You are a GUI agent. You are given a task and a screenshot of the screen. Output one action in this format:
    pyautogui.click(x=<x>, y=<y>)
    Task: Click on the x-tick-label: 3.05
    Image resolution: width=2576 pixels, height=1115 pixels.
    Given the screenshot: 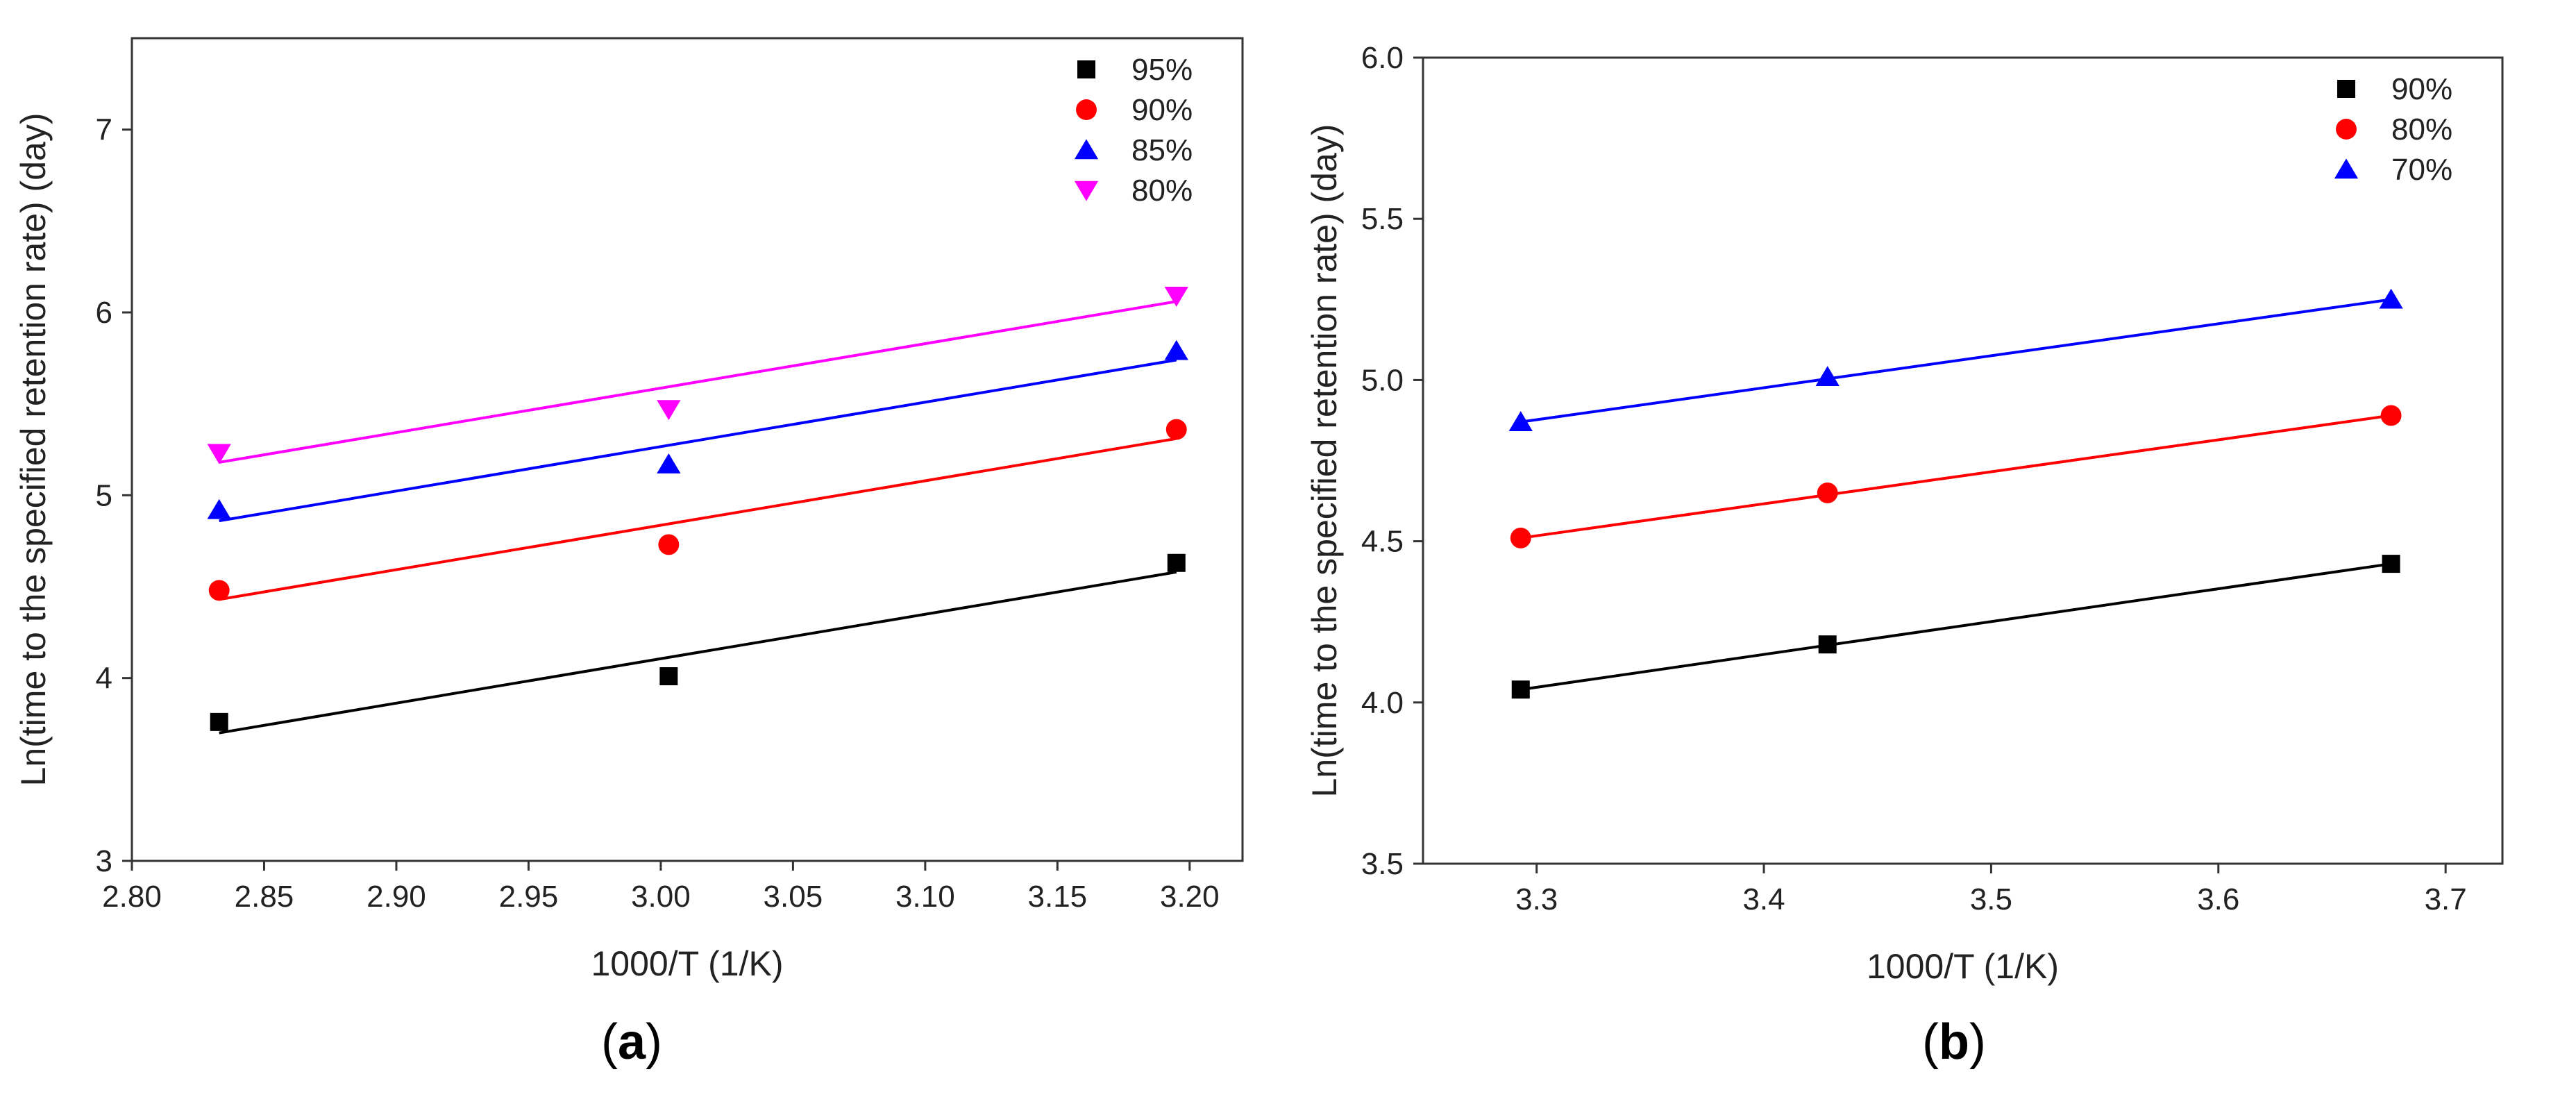 What is the action you would take?
    pyautogui.click(x=793, y=897)
    